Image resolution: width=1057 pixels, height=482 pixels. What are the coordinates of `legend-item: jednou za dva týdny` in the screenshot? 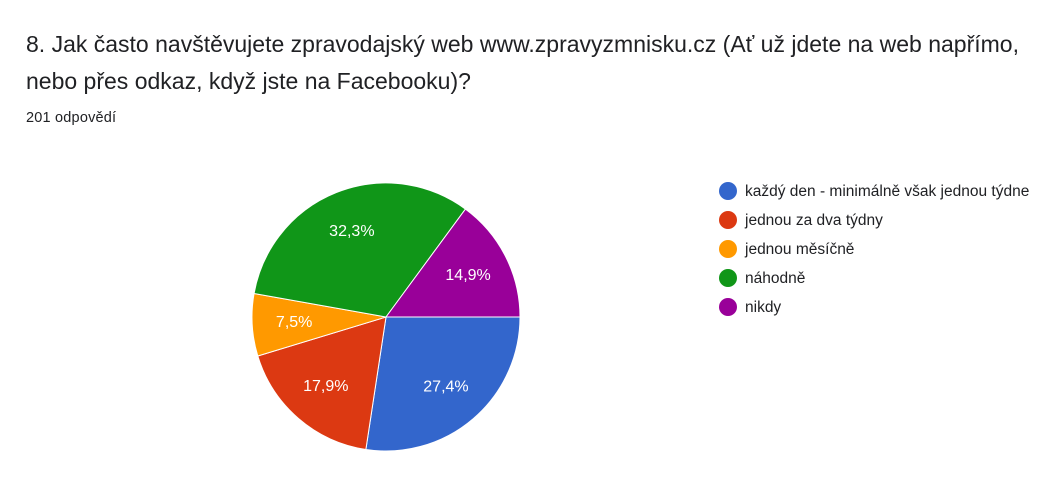 It's located at (879, 220).